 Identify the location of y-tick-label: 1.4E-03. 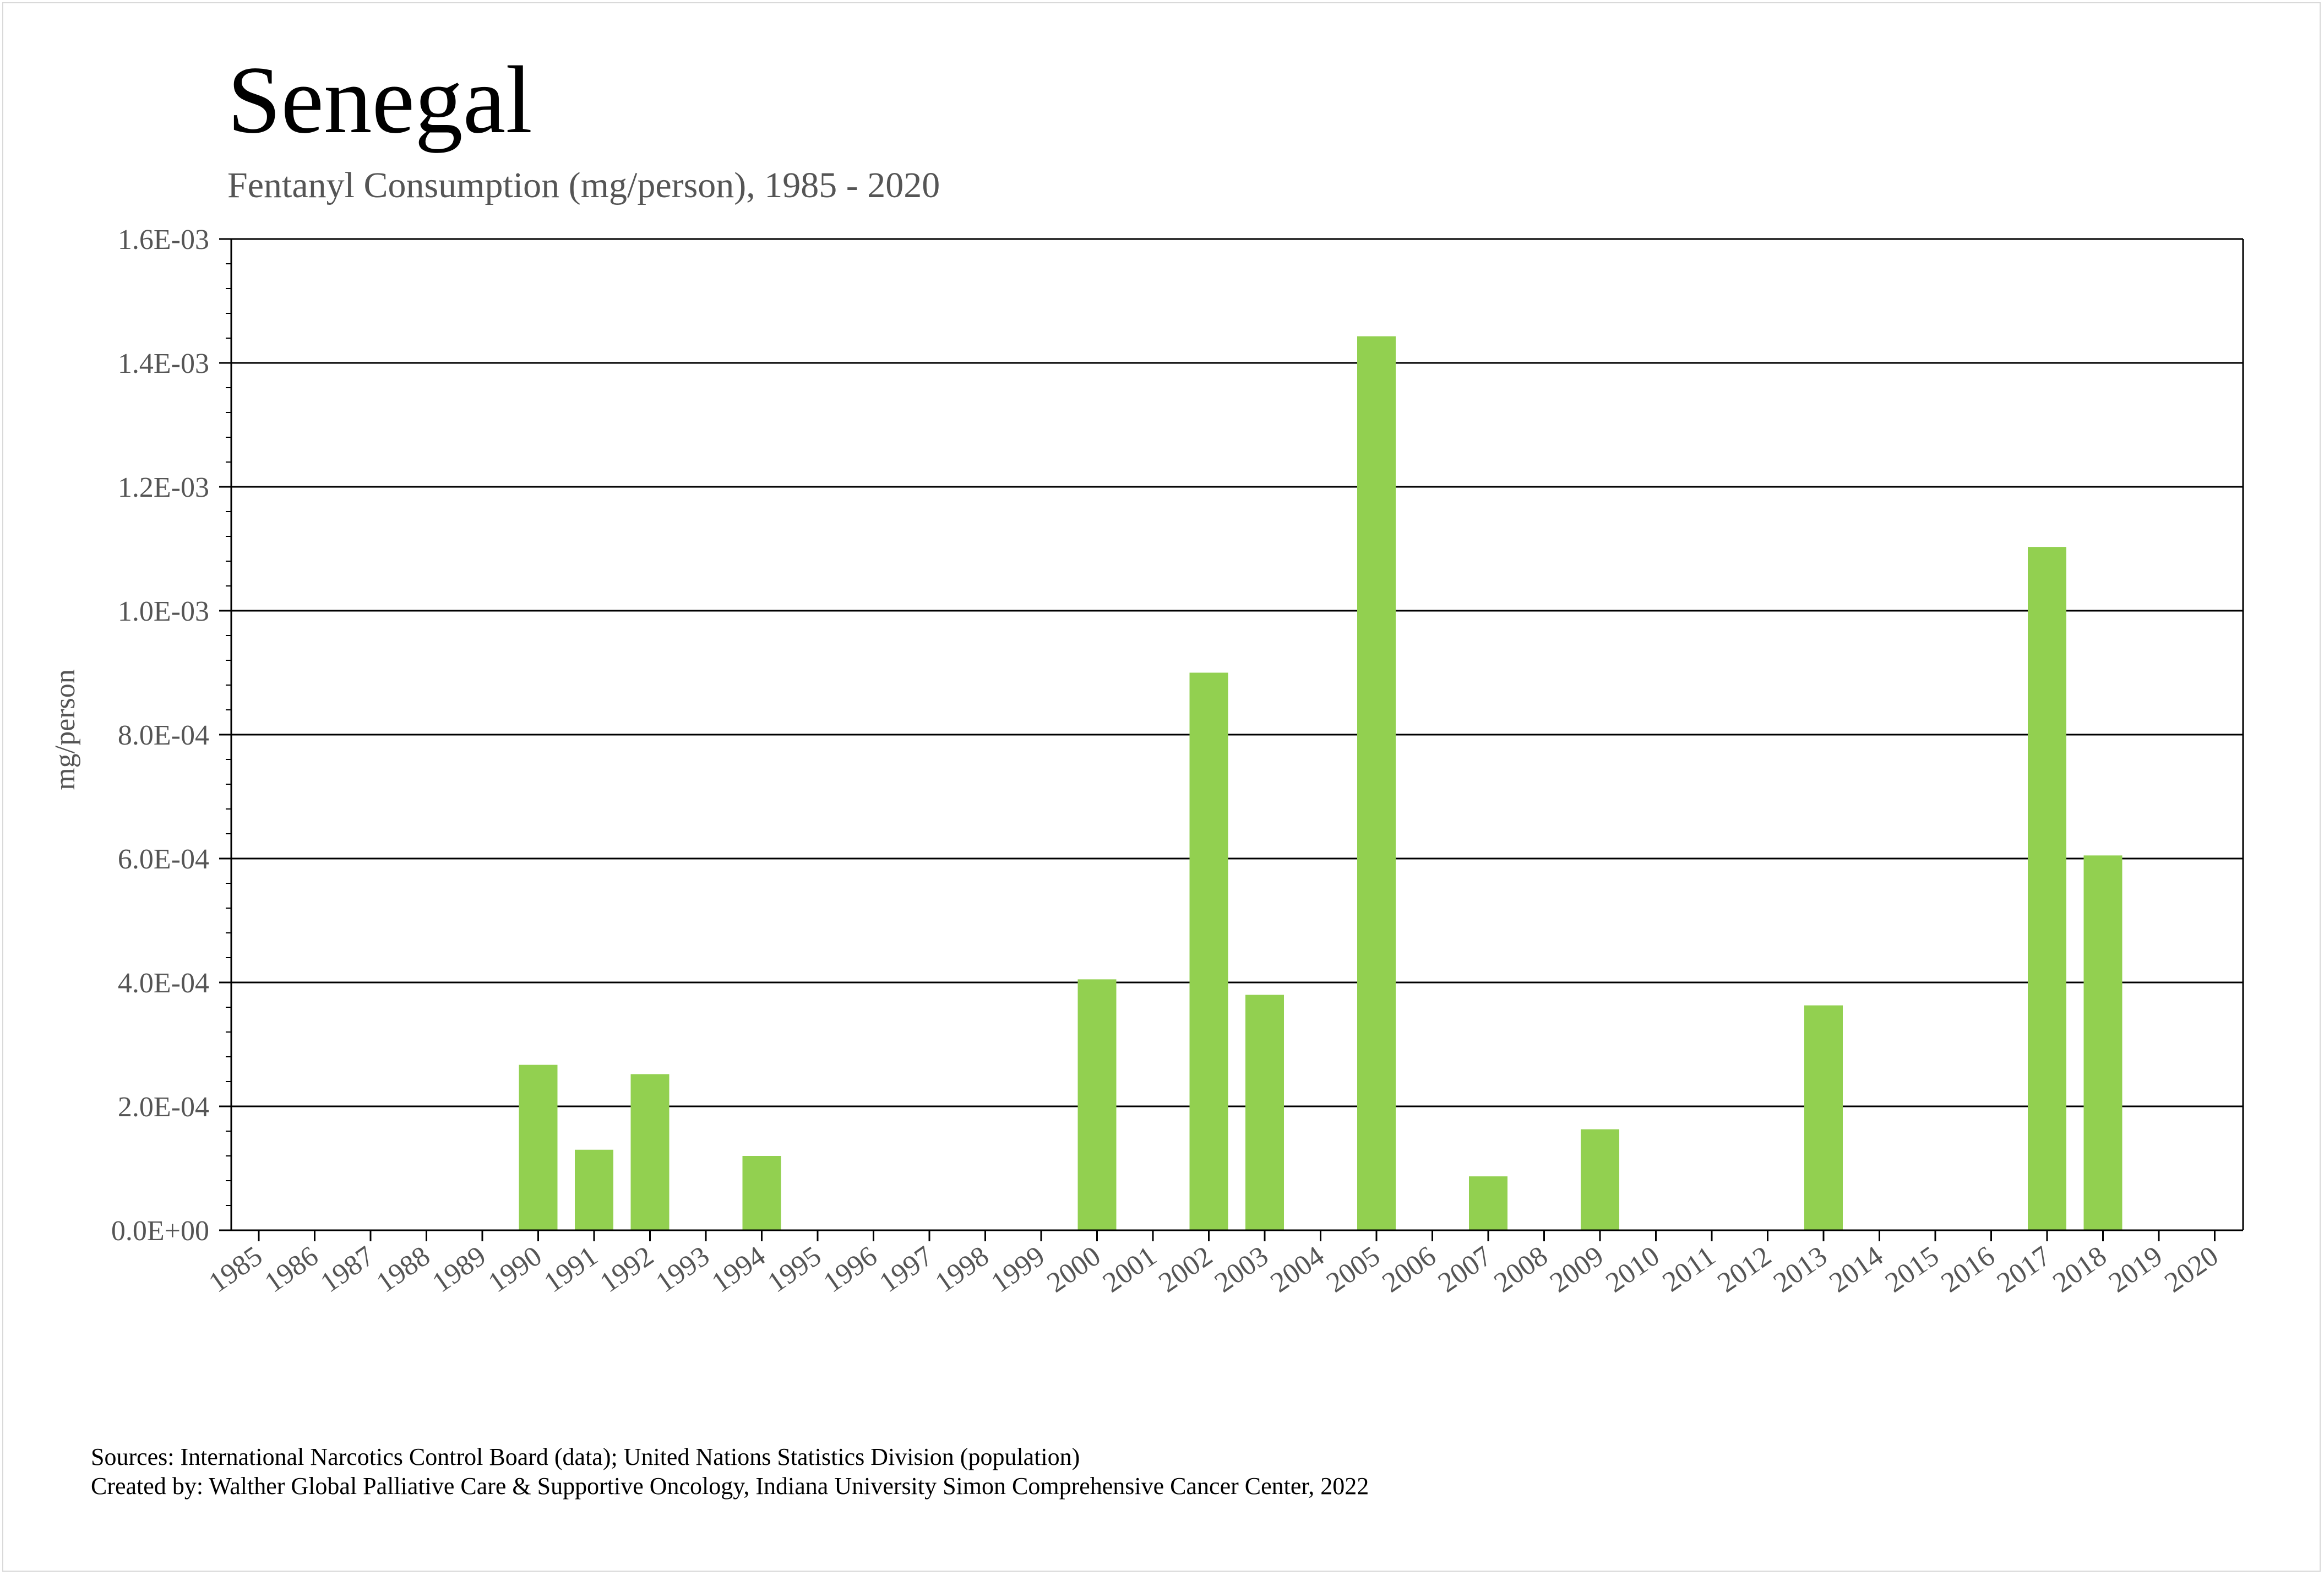
(163, 363).